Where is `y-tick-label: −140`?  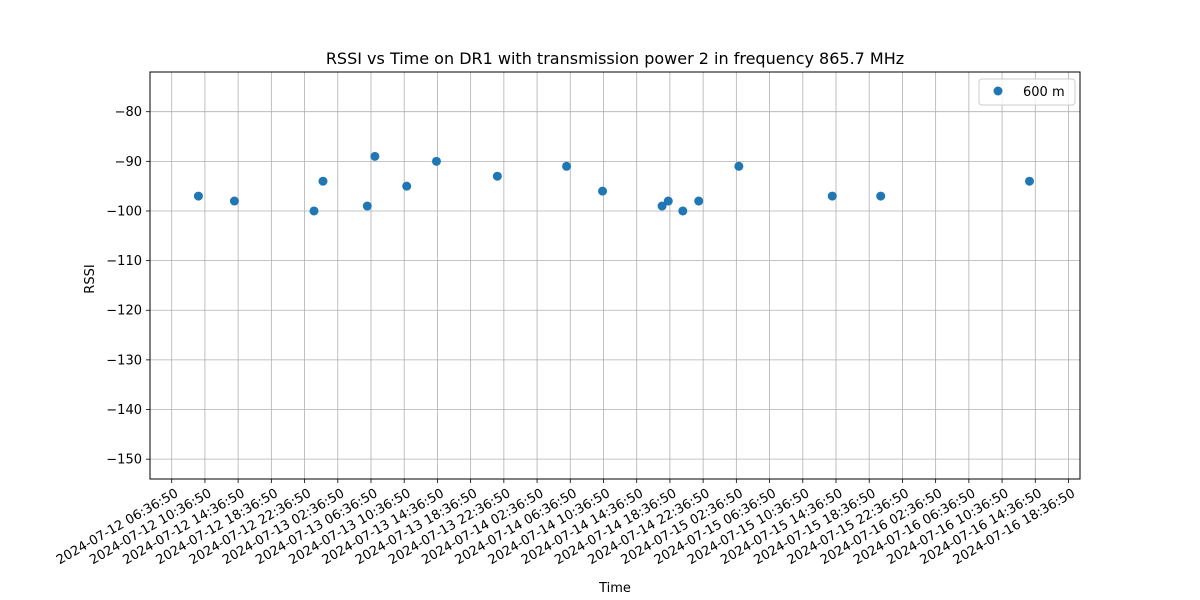
y-tick-label: −140 is located at coordinates (124, 410).